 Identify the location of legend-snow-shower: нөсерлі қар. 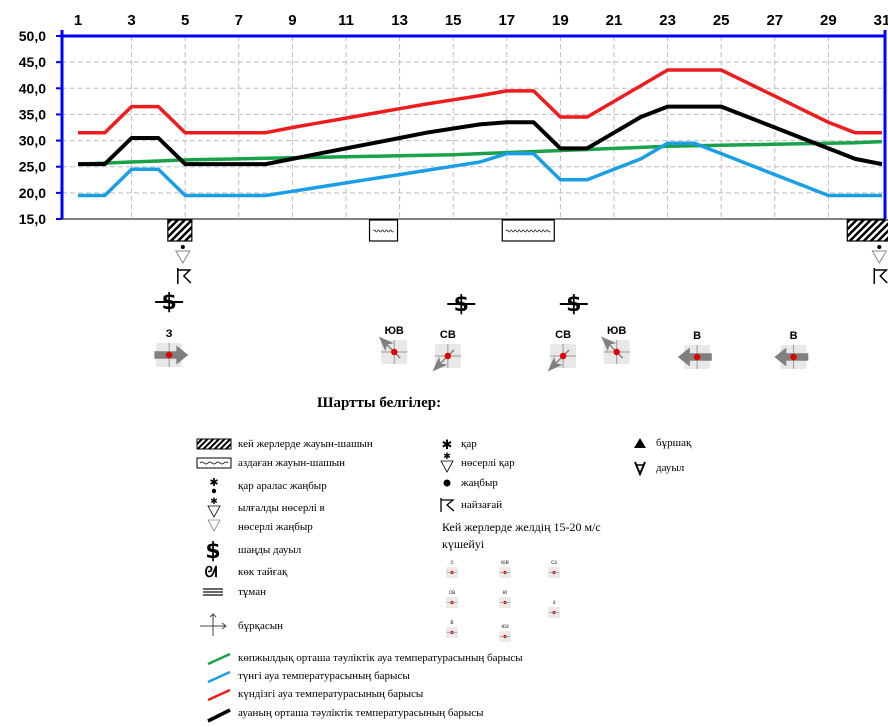
(488, 463).